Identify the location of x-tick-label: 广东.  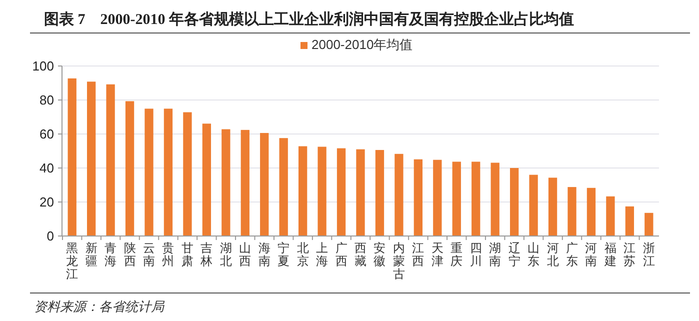
(572, 254).